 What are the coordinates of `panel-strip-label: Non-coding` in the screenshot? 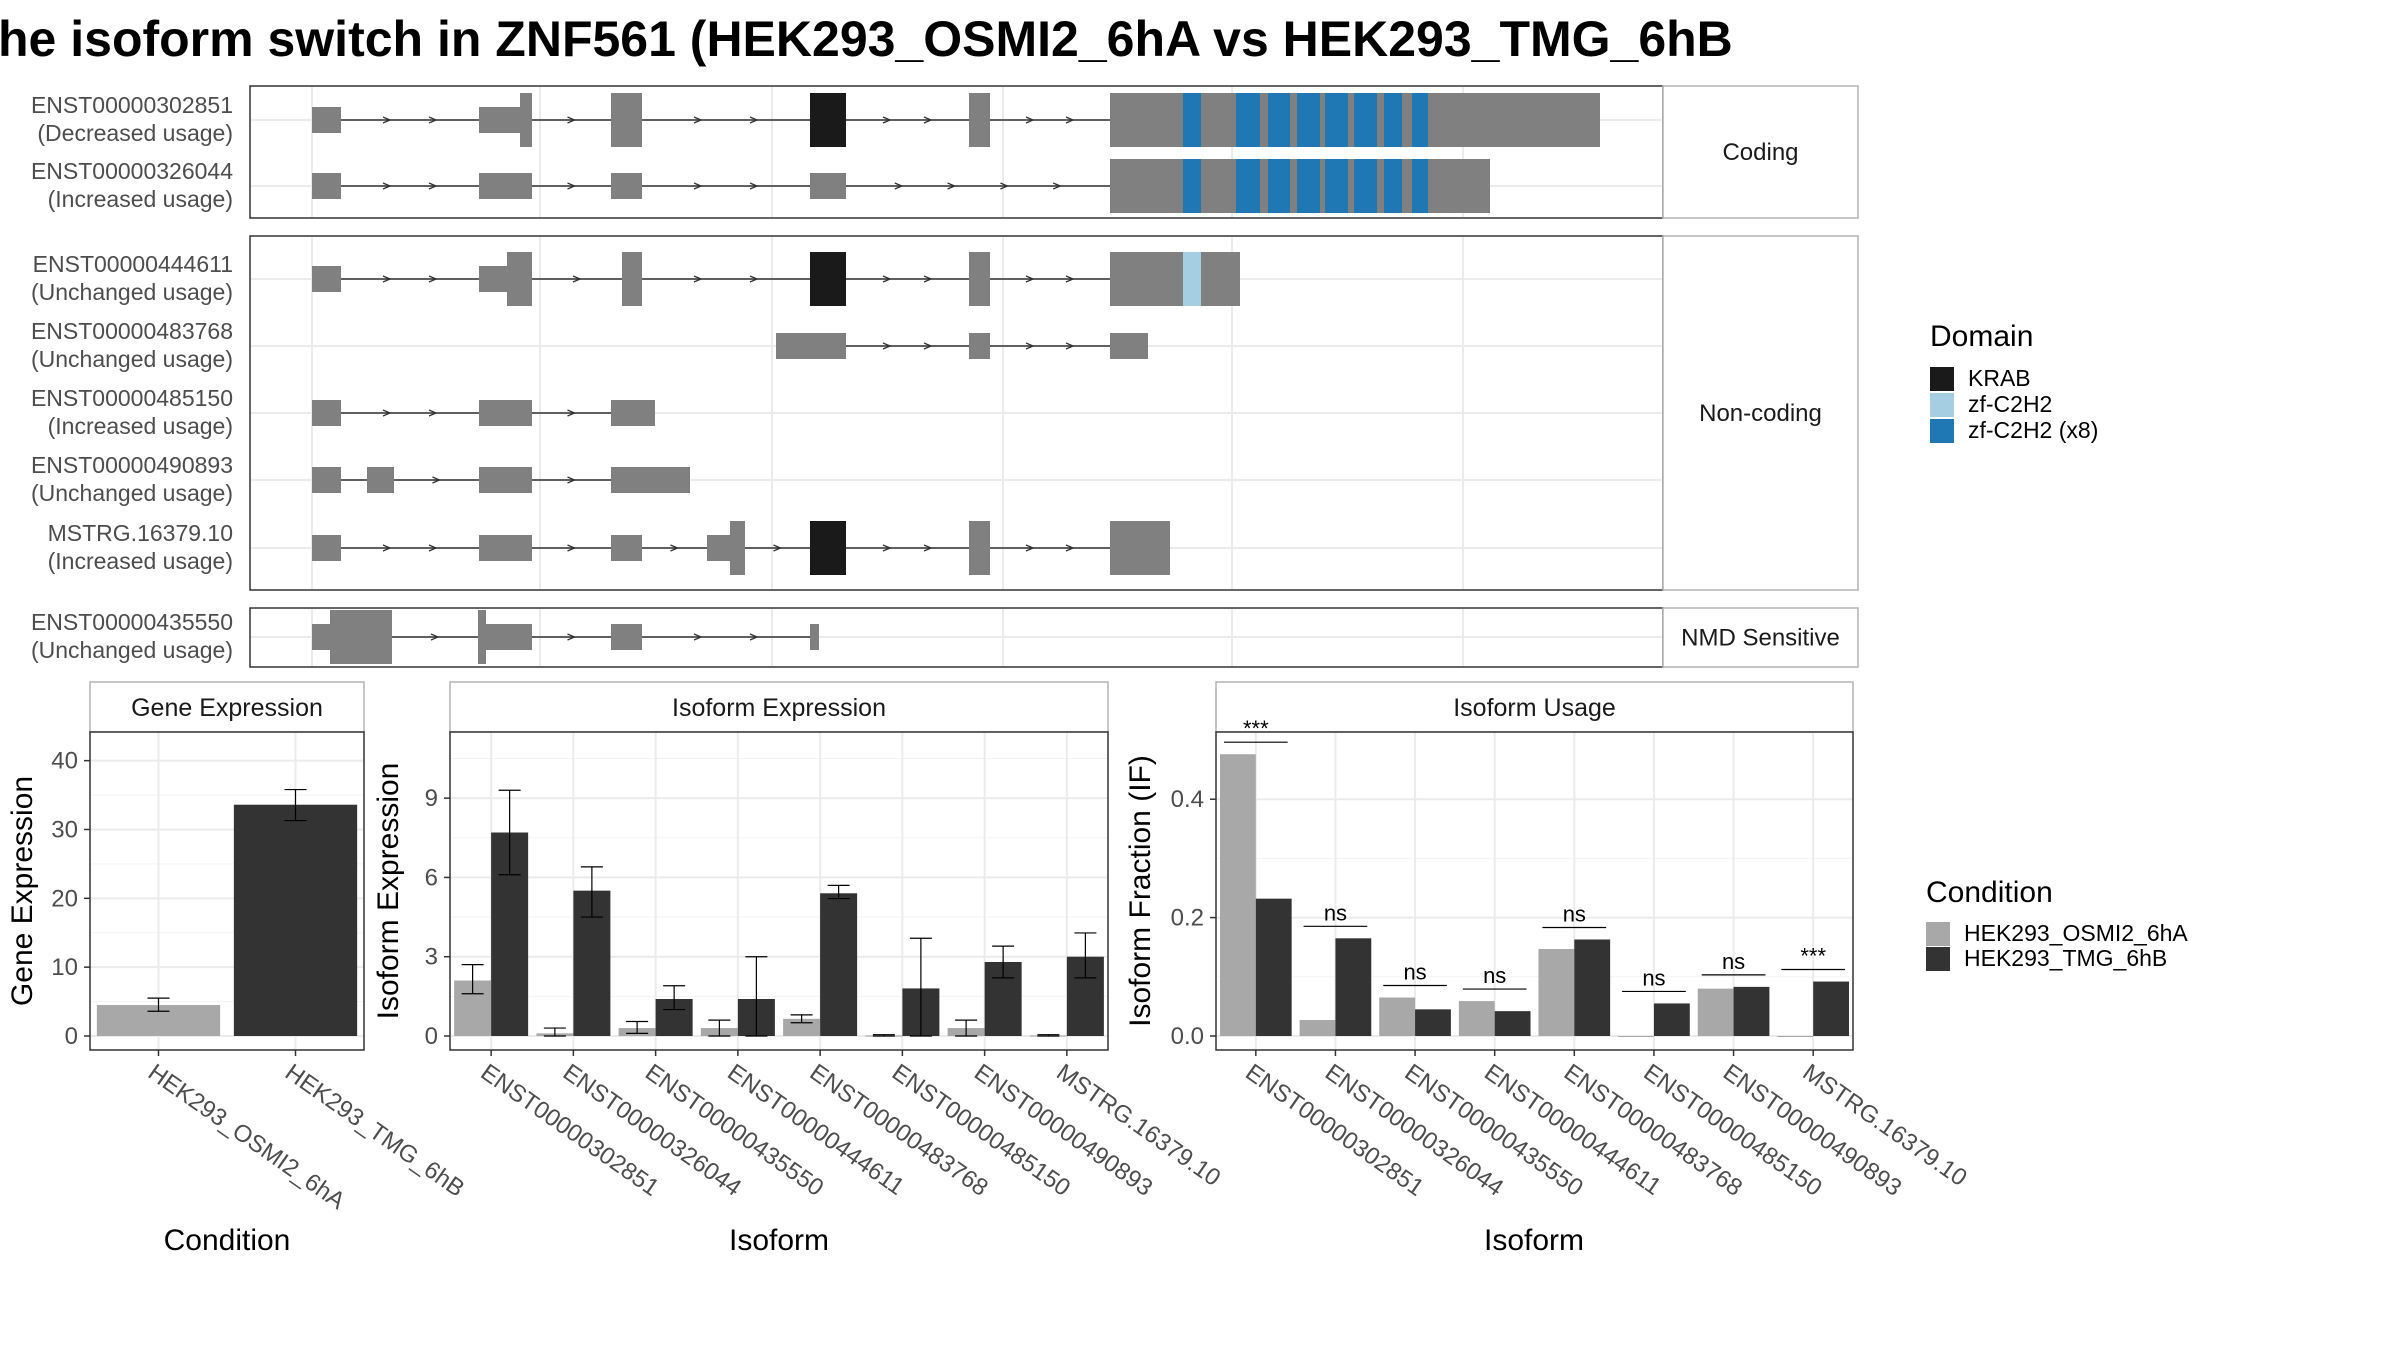 It's located at (1760, 413).